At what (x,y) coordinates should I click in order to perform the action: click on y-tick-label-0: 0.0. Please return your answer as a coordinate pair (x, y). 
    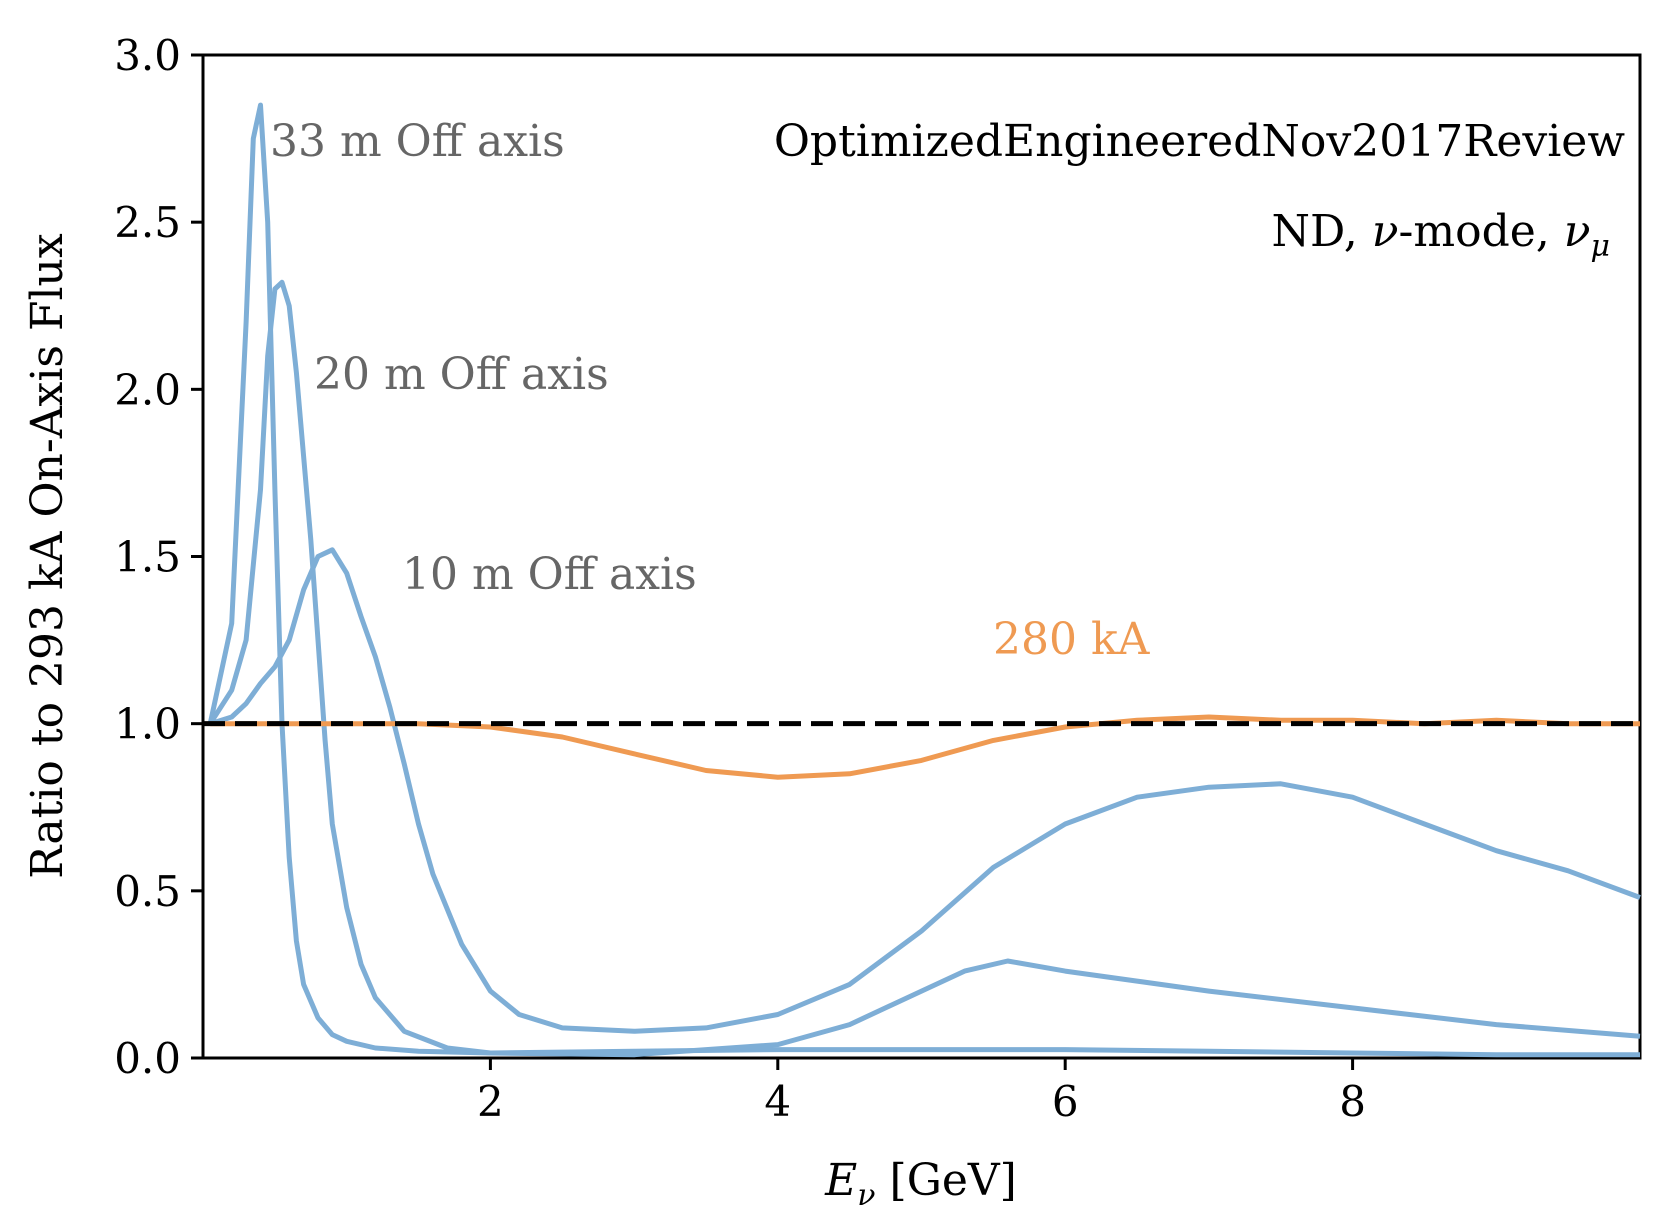
    Looking at the image, I should click on (147, 1058).